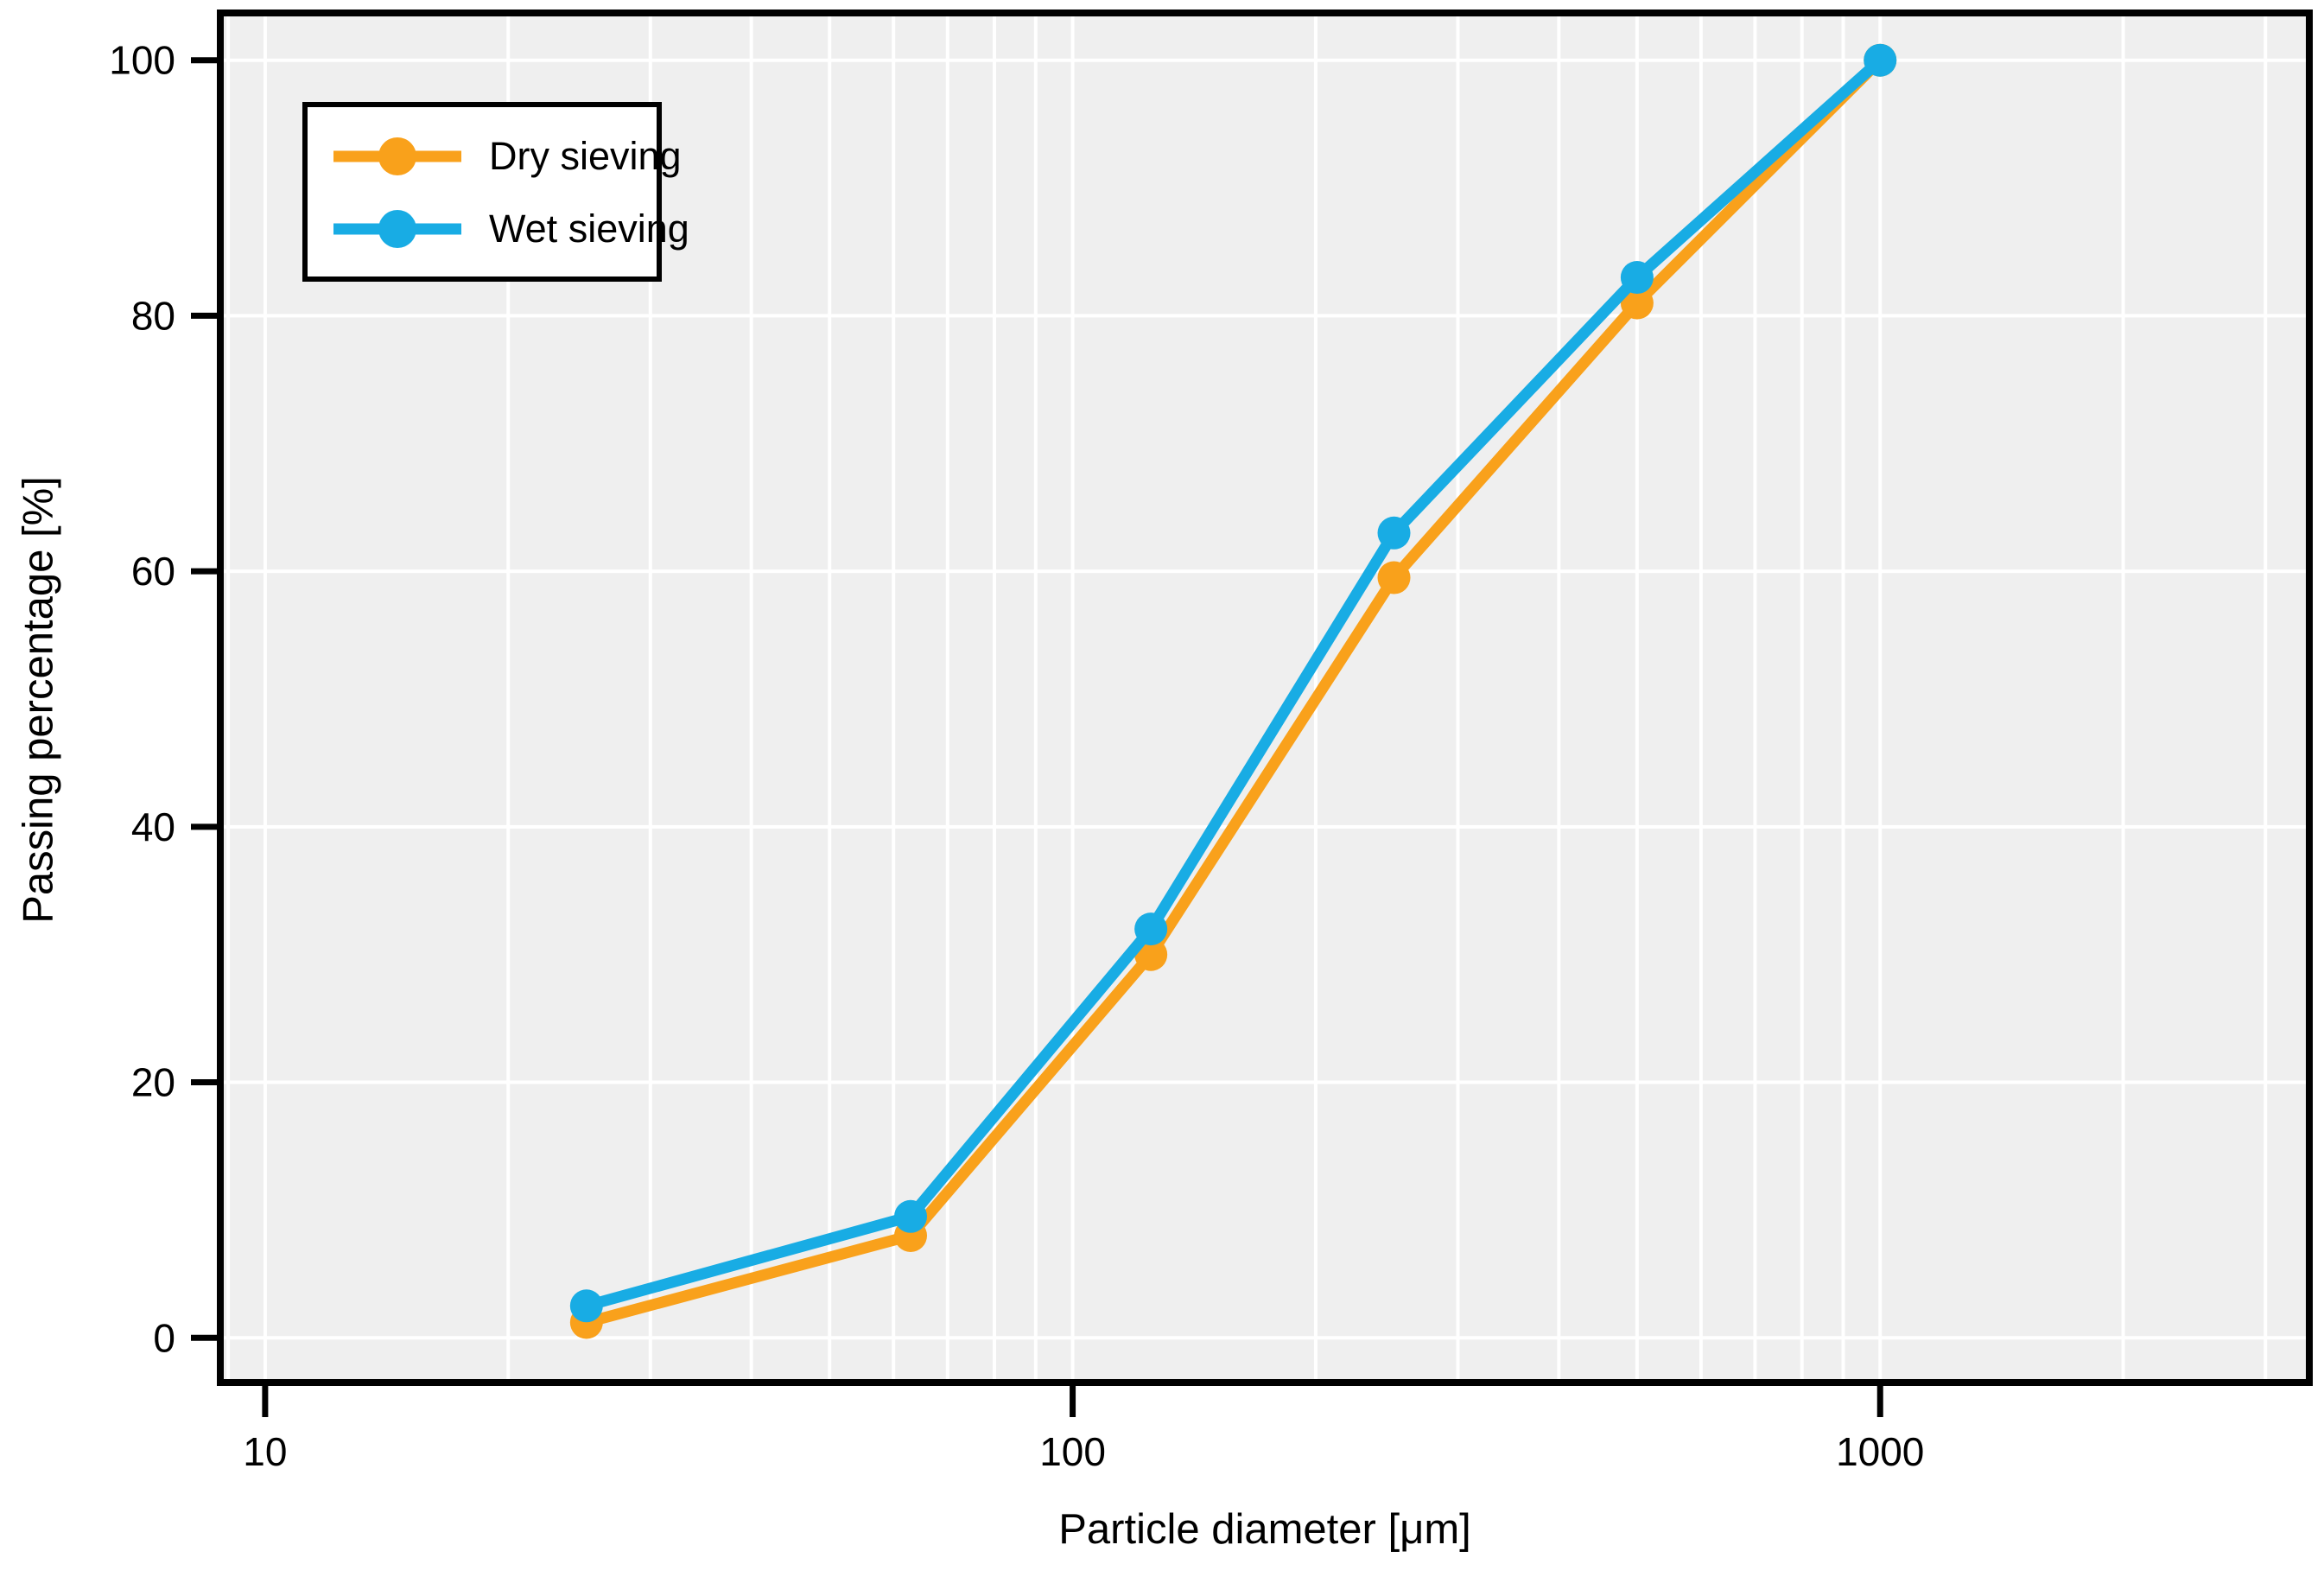  What do you see at coordinates (38, 700) in the screenshot?
I see `y-axis-title: Passing percentage [%]` at bounding box center [38, 700].